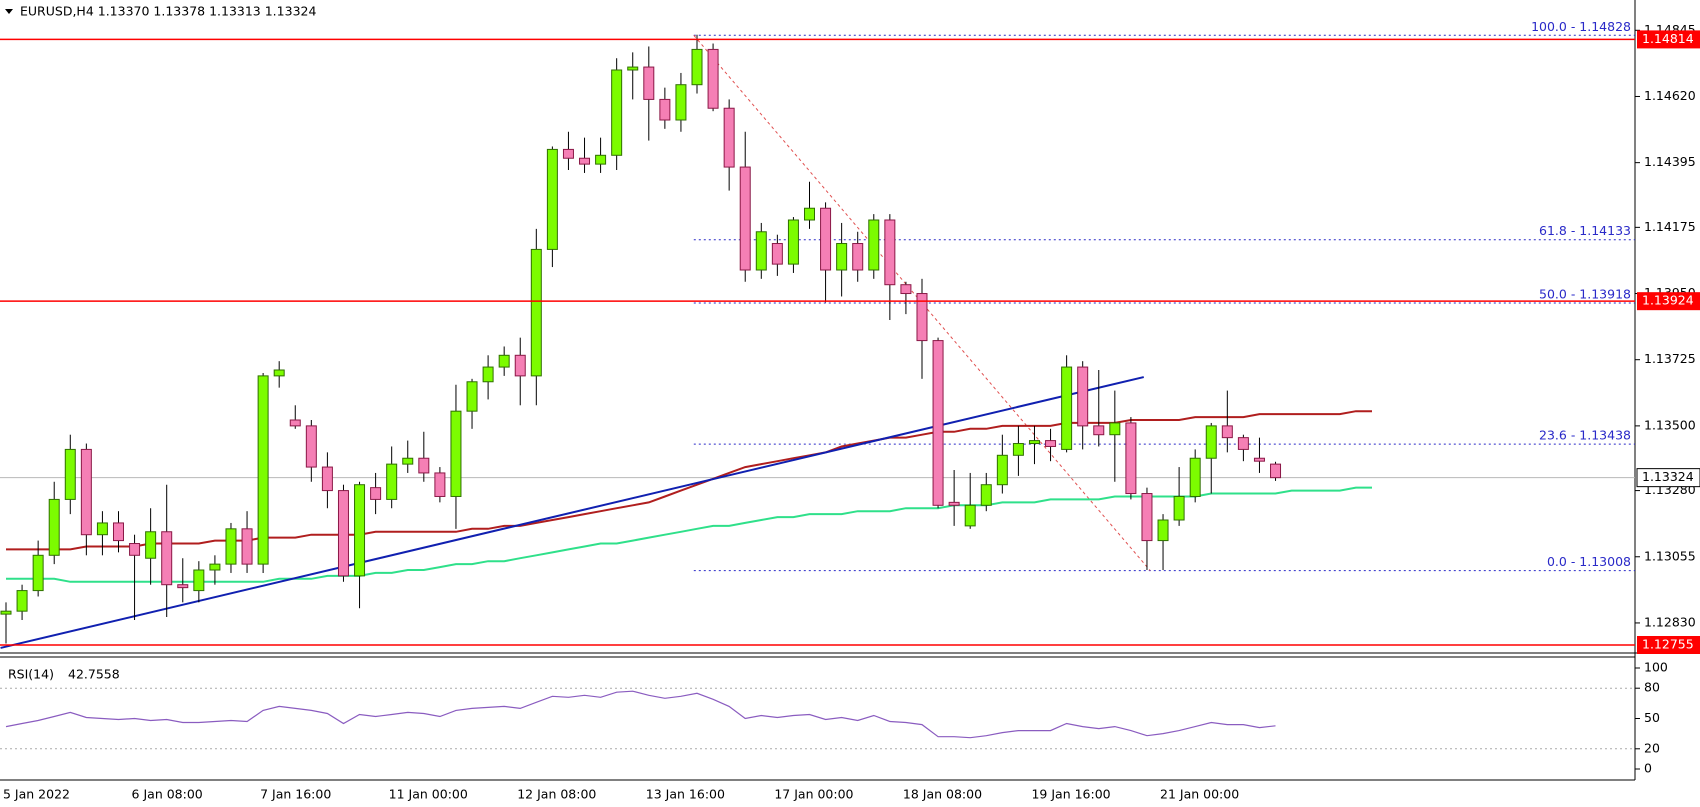  What do you see at coordinates (9, 11) in the screenshot?
I see `menu-triangle` at bounding box center [9, 11].